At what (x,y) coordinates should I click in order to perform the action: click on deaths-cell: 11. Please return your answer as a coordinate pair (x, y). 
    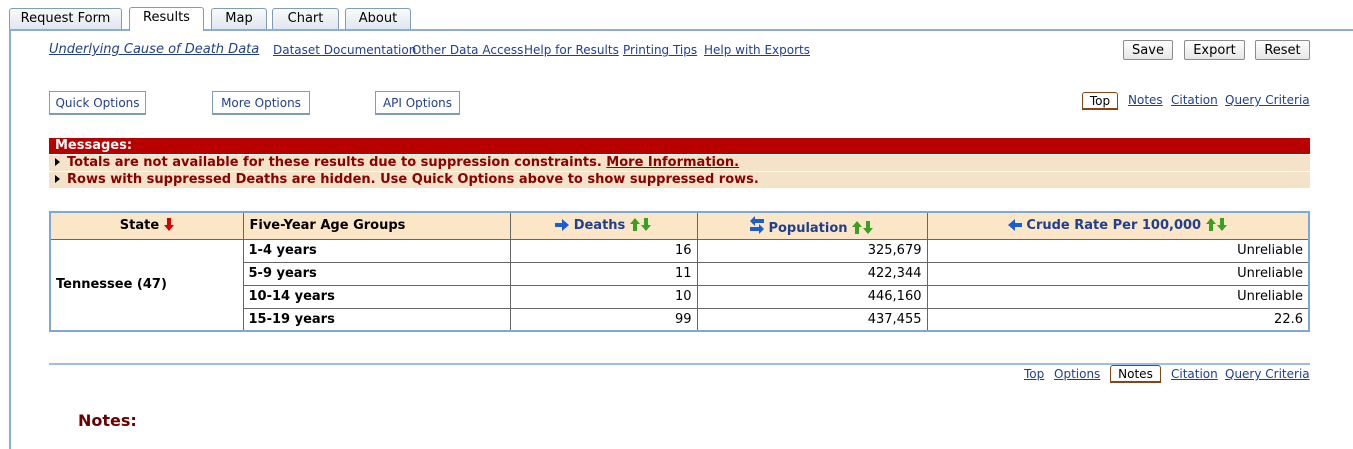
    Looking at the image, I should click on (603, 273).